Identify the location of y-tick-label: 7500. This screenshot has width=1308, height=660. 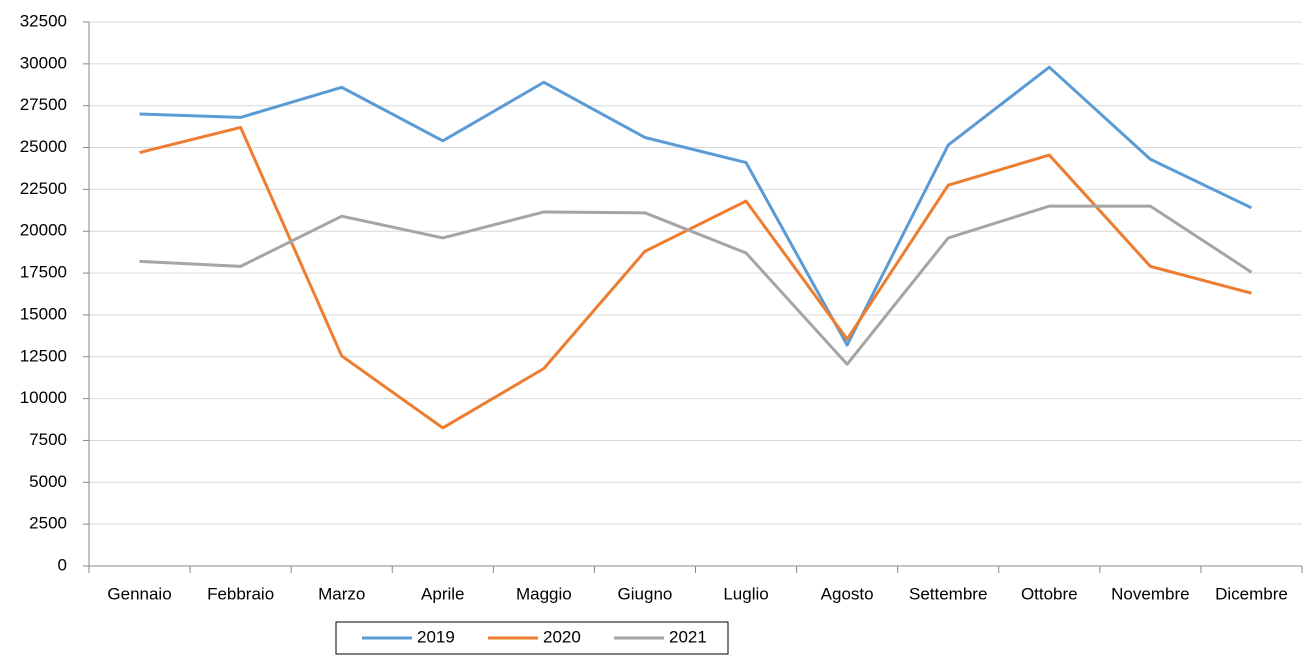
(48, 439).